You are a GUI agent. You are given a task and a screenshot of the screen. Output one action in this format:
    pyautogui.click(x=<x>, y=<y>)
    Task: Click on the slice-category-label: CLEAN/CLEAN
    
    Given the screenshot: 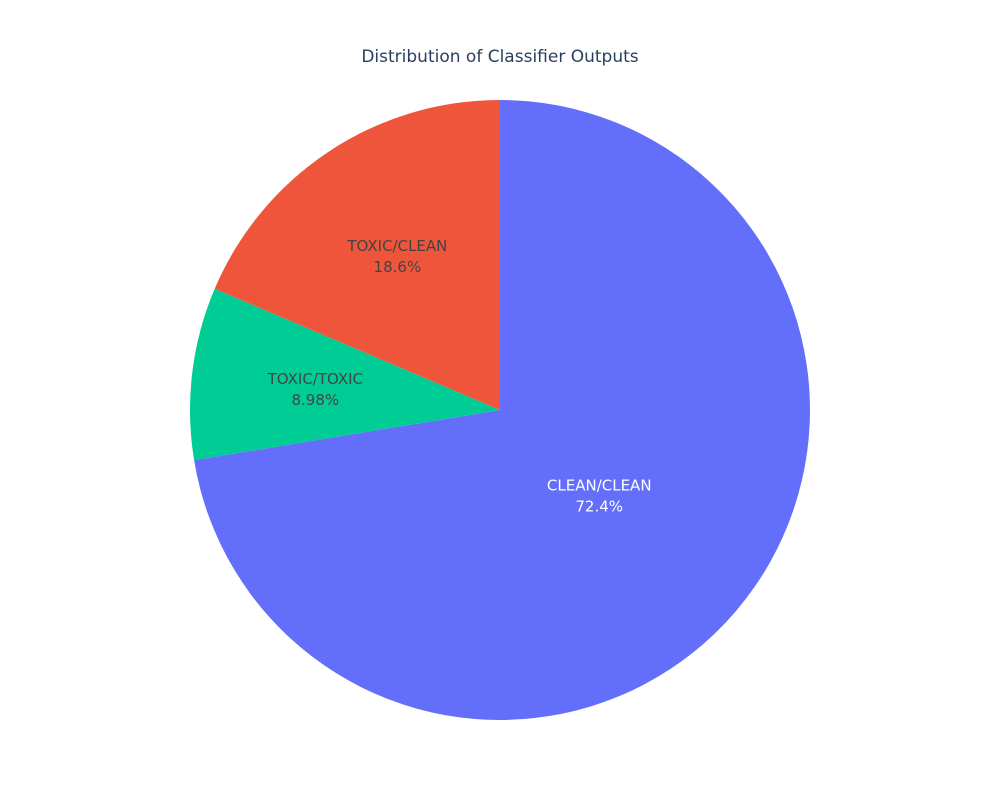 What is the action you would take?
    pyautogui.click(x=599, y=485)
    